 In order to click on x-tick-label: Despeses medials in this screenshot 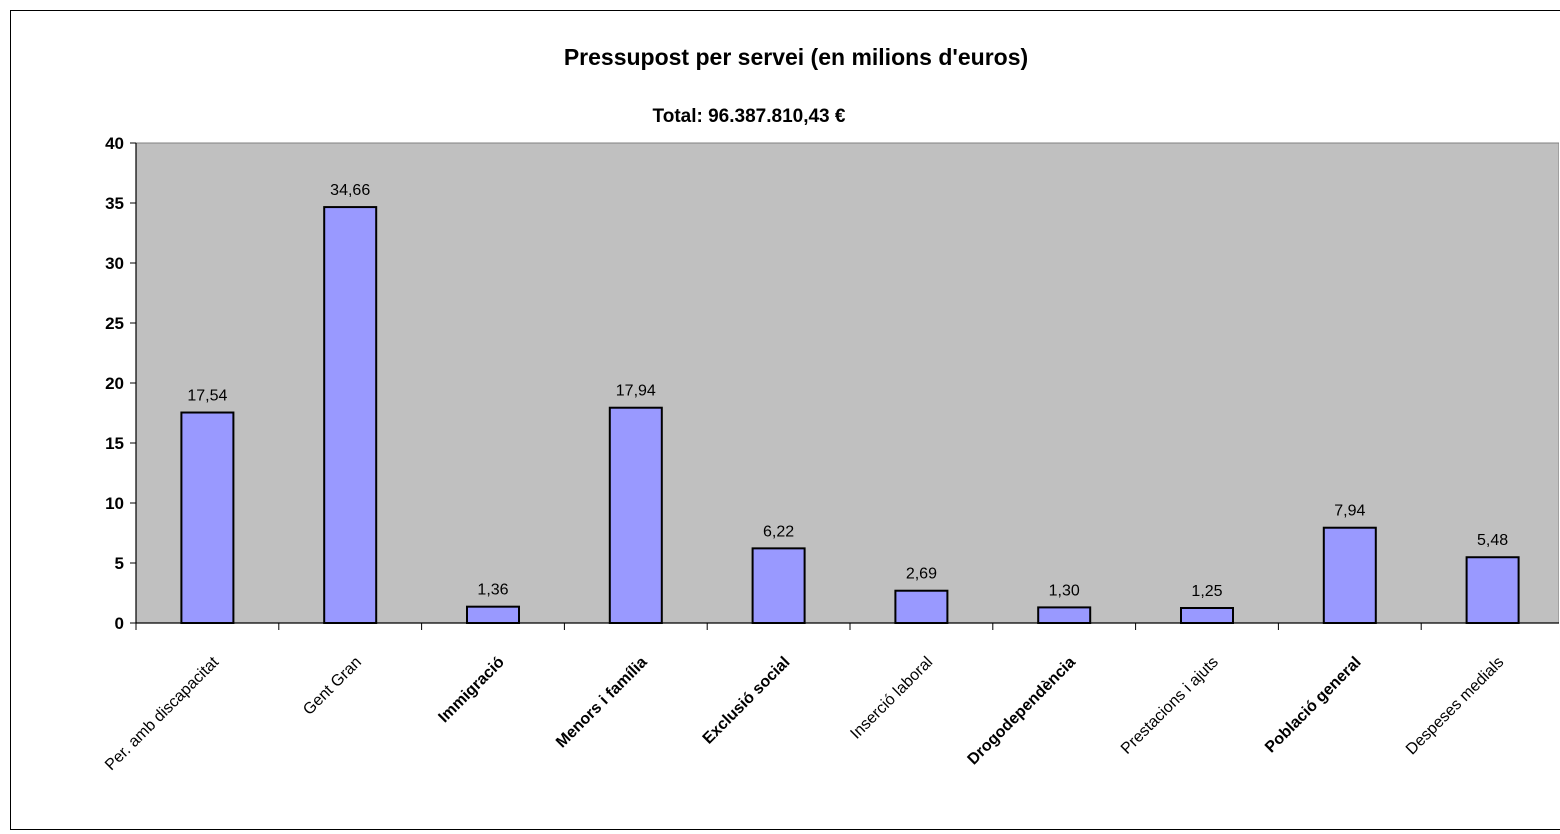, I will do `click(1455, 706)`.